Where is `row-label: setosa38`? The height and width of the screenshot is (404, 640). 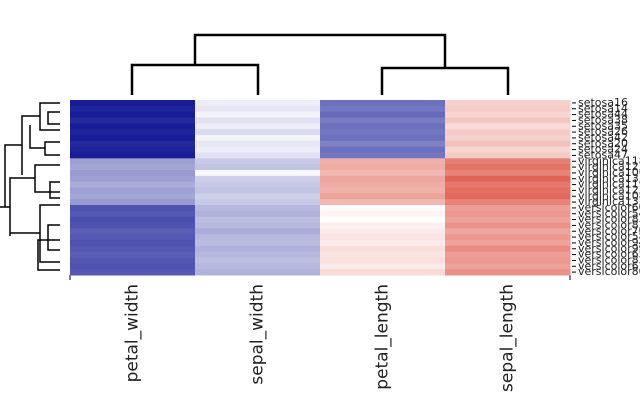 row-label: setosa38 is located at coordinates (603, 119).